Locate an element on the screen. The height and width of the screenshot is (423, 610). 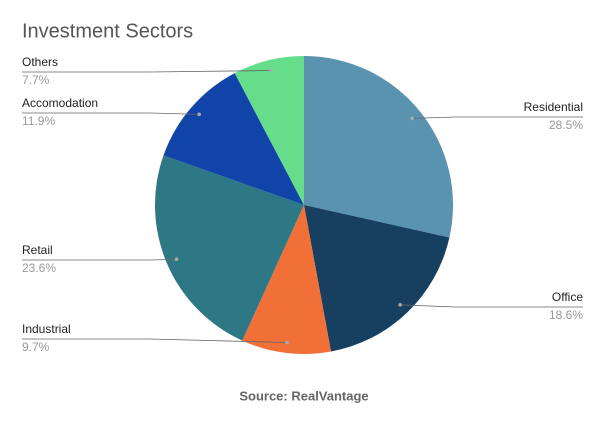
slice-label: Office is located at coordinates (567, 297).